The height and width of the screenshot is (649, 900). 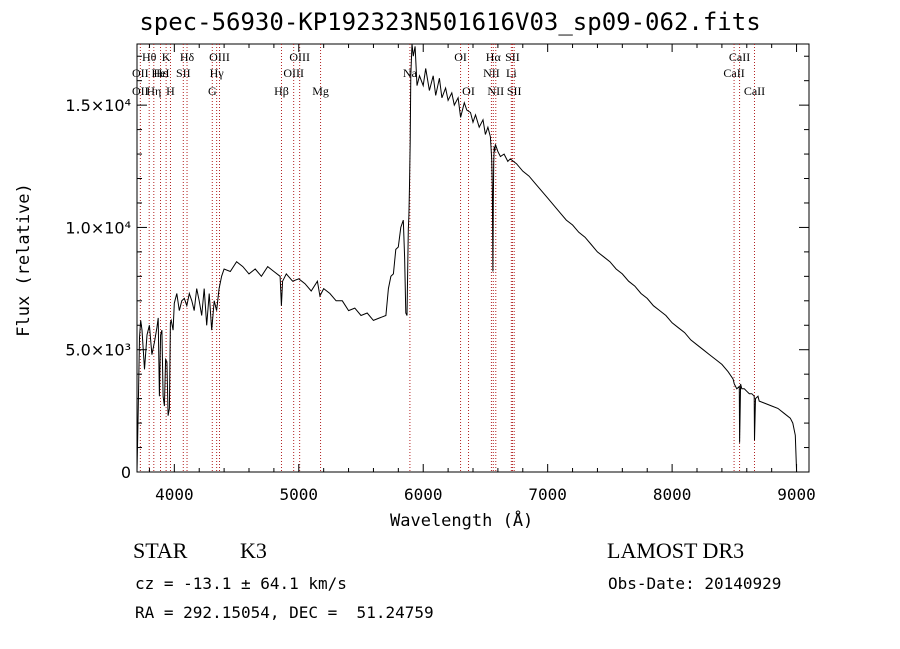 What do you see at coordinates (672, 494) in the screenshot?
I see `x-tick-label: 8000` at bounding box center [672, 494].